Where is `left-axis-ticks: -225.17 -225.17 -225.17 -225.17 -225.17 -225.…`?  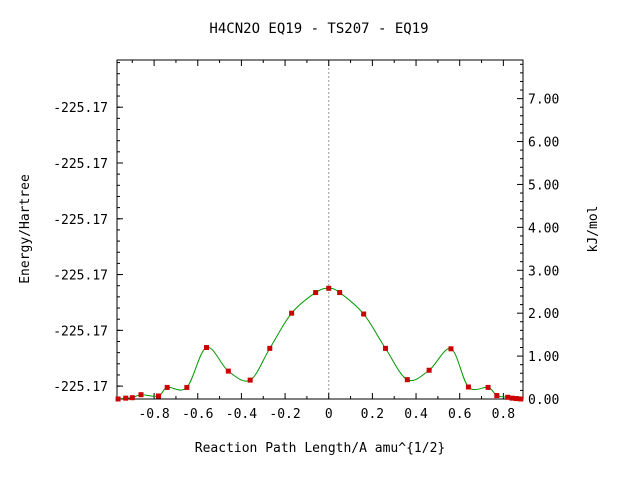 left-axis-ticks: -225.17 -225.17 -225.17 -225.17 -225.17 -225.… is located at coordinates (88, 230).